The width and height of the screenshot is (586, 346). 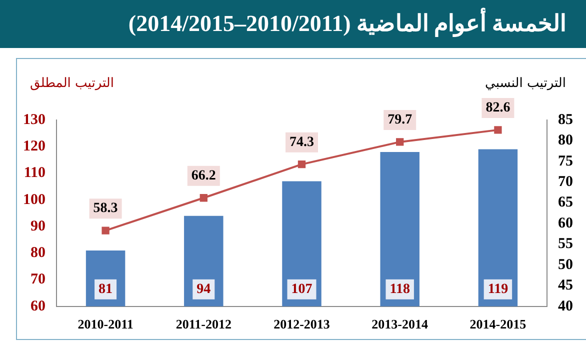 I want to click on data-label: 79.7, so click(x=400, y=120).